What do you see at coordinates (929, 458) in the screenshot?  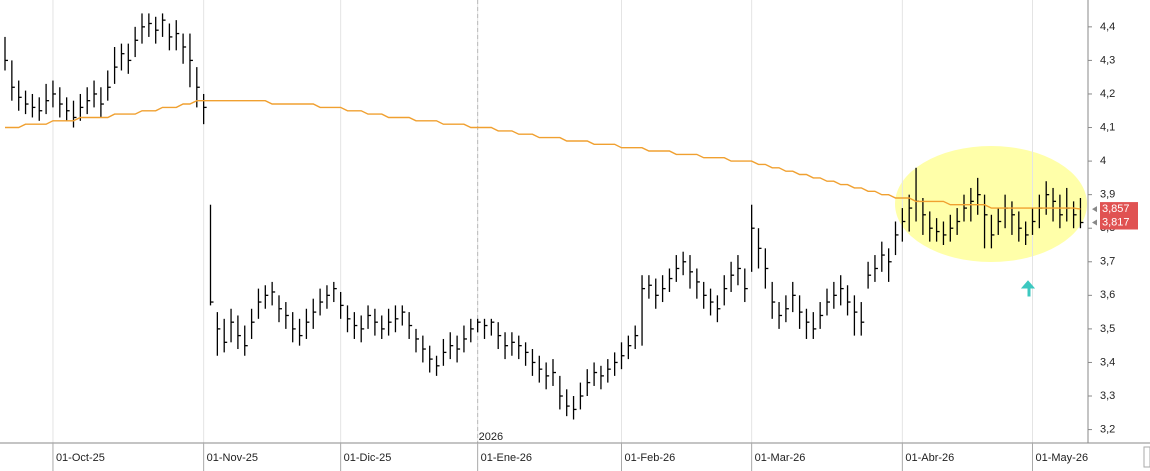 I see `x-tick-label: 01-Abr-26` at bounding box center [929, 458].